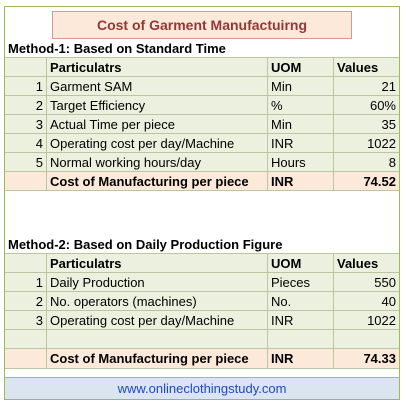 The height and width of the screenshot is (406, 406). Describe the element at coordinates (388, 86) in the screenshot. I see `row-value: 21` at that location.